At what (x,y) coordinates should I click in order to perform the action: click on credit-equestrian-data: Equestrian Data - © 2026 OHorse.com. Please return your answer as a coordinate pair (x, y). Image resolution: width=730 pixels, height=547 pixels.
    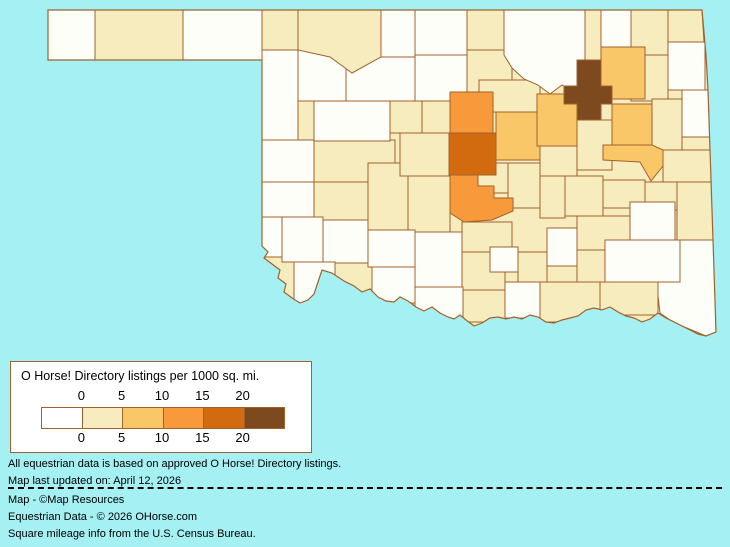
    Looking at the image, I should click on (103, 517).